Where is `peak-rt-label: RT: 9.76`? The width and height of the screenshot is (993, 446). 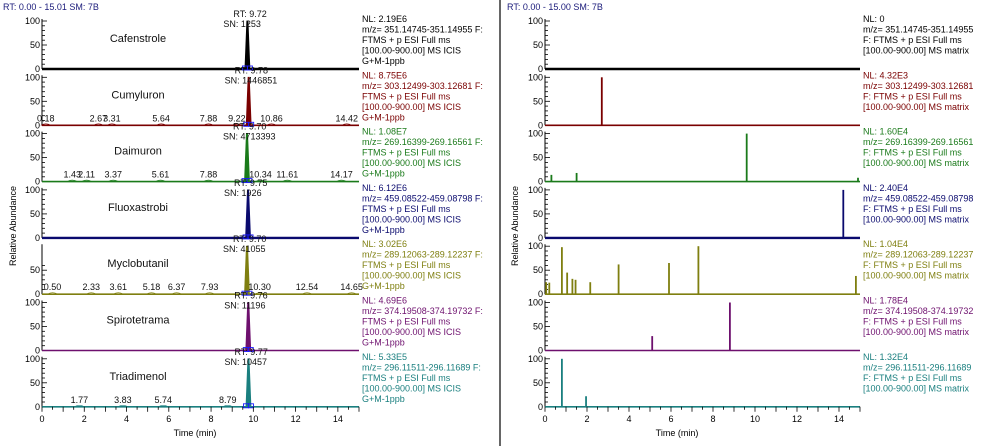
peak-rt-label: RT: 9.76 is located at coordinates (250, 296).